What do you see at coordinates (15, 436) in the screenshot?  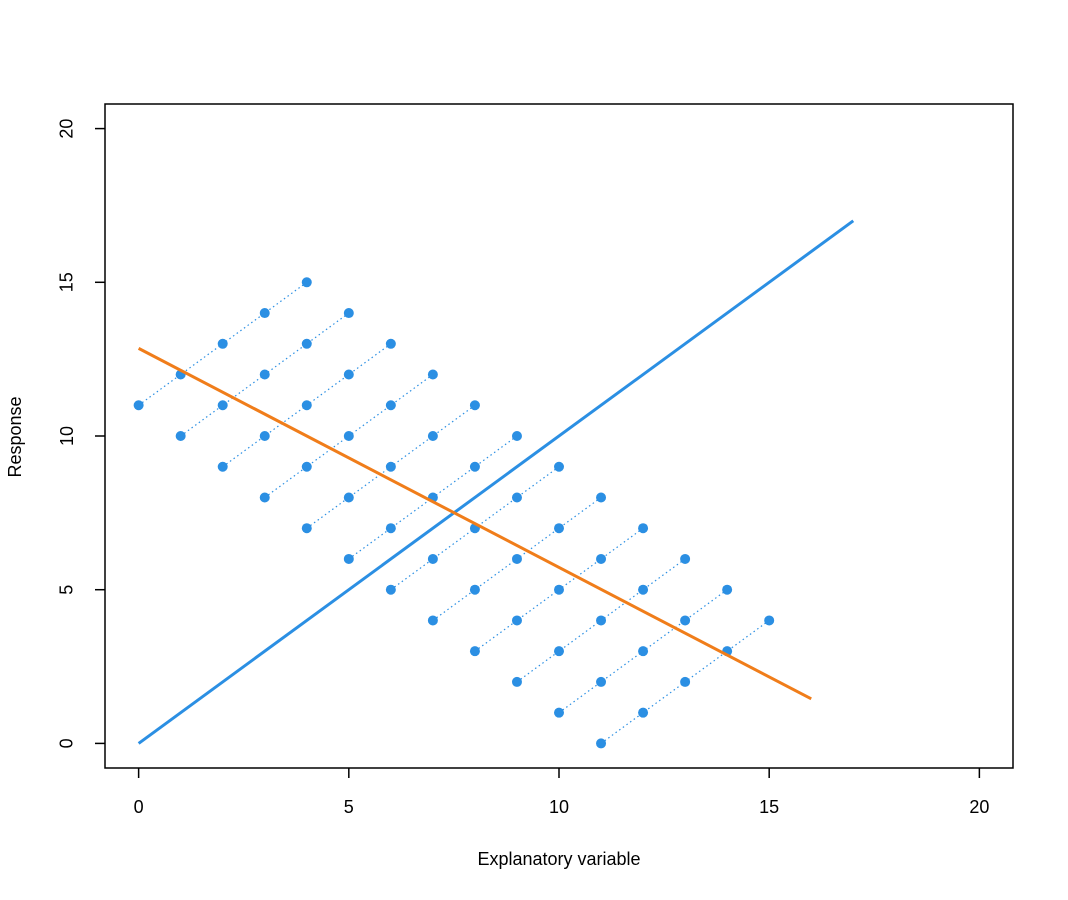 I see `y-axis-label: Response` at bounding box center [15, 436].